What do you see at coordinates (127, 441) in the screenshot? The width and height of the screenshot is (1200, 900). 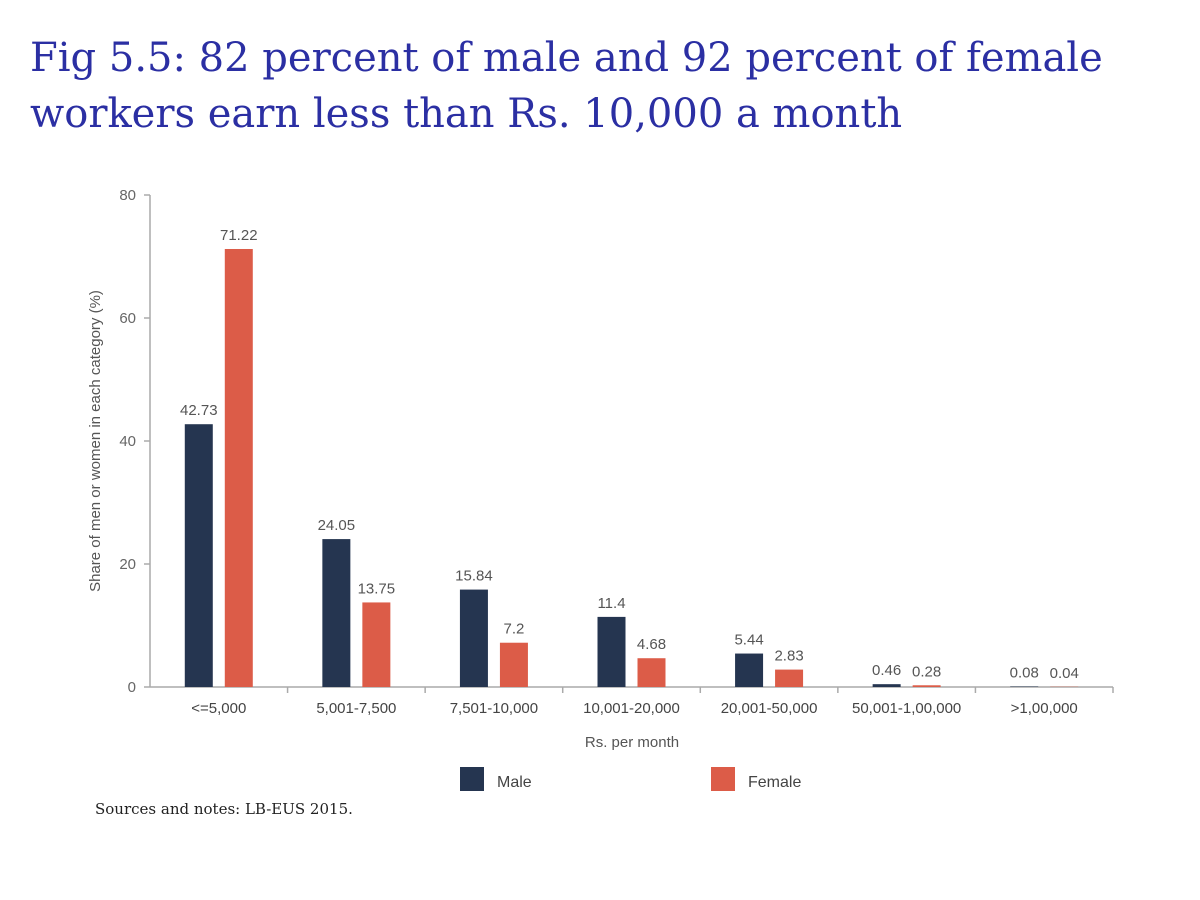 I see `y-tick-label: 40` at bounding box center [127, 441].